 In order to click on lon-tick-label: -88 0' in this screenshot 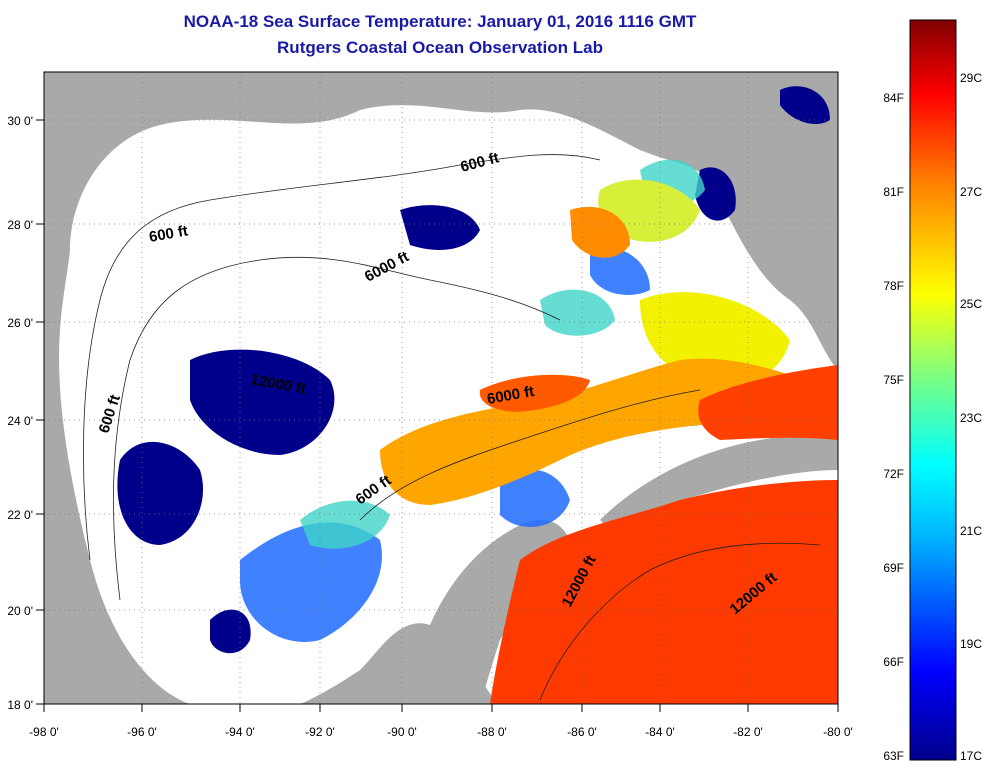, I will do `click(492, 732)`.